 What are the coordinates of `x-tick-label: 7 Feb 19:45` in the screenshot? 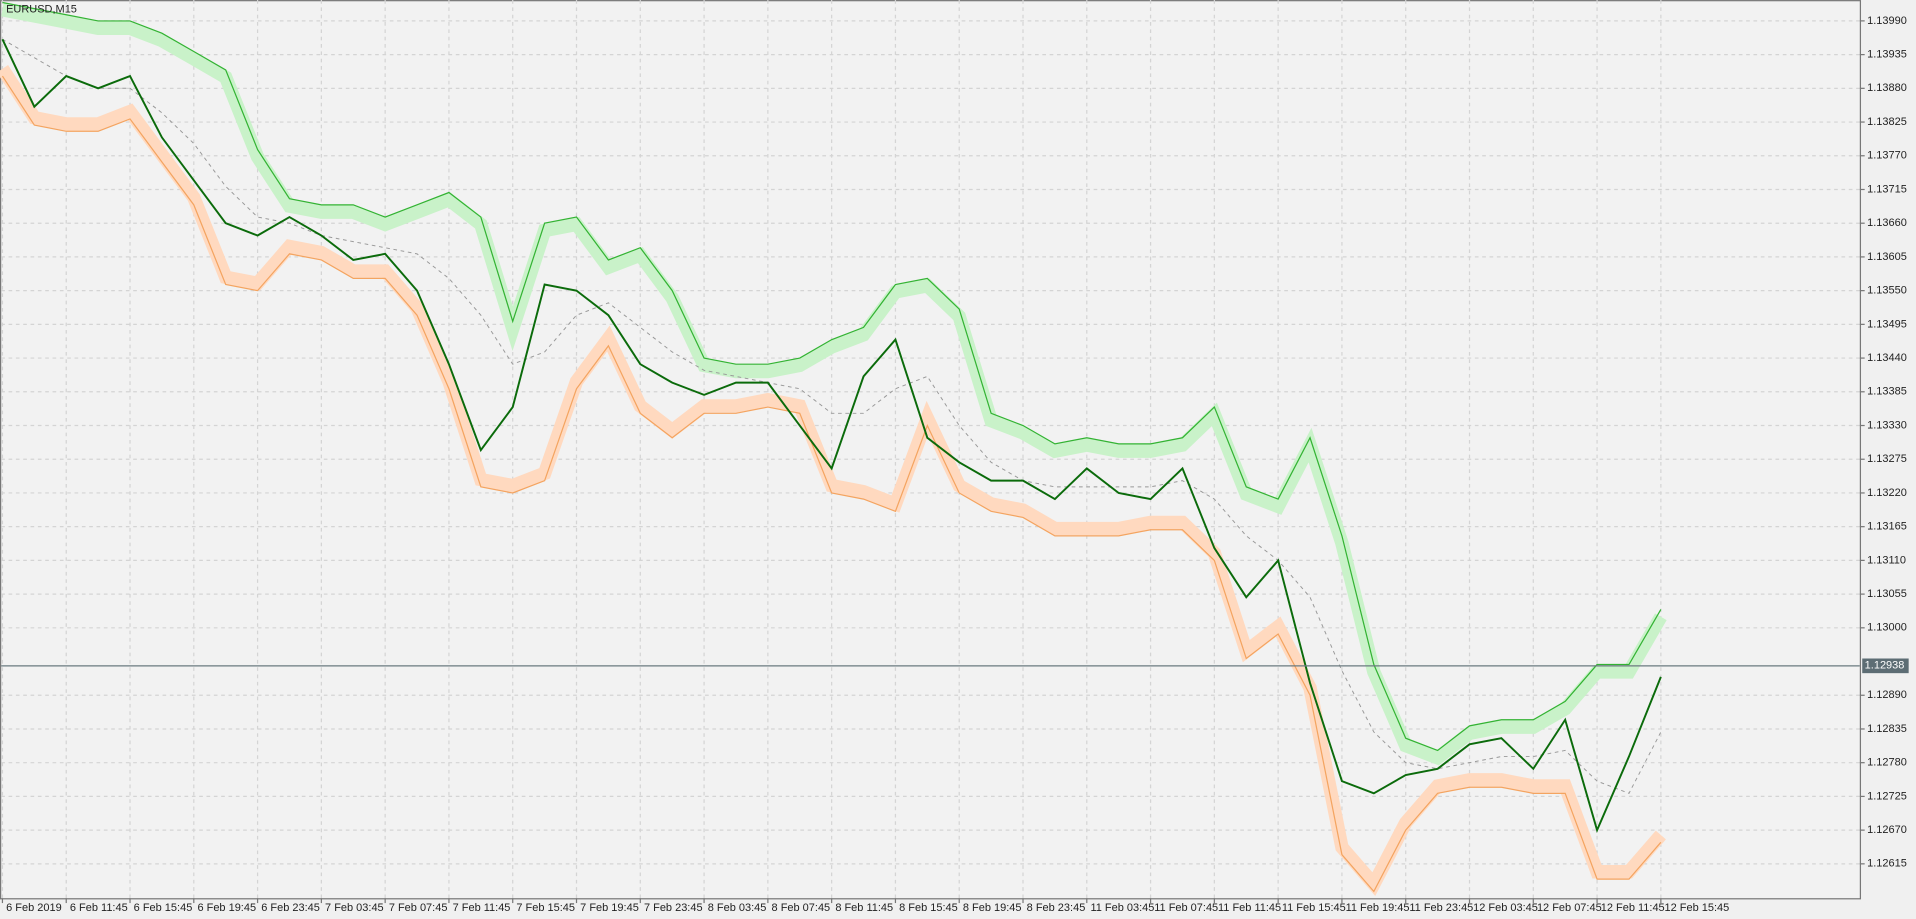 It's located at (609, 908).